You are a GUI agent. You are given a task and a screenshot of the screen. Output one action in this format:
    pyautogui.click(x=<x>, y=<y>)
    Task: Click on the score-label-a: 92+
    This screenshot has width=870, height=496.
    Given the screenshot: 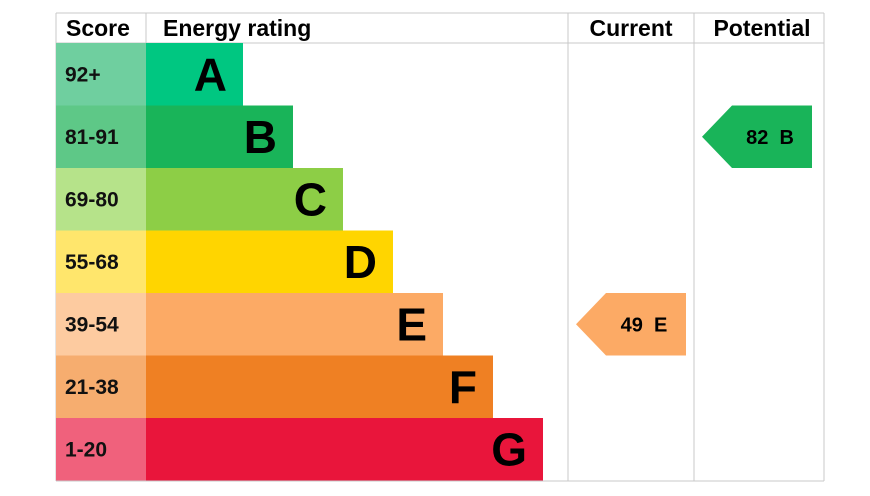 What is the action you would take?
    pyautogui.click(x=83, y=74)
    